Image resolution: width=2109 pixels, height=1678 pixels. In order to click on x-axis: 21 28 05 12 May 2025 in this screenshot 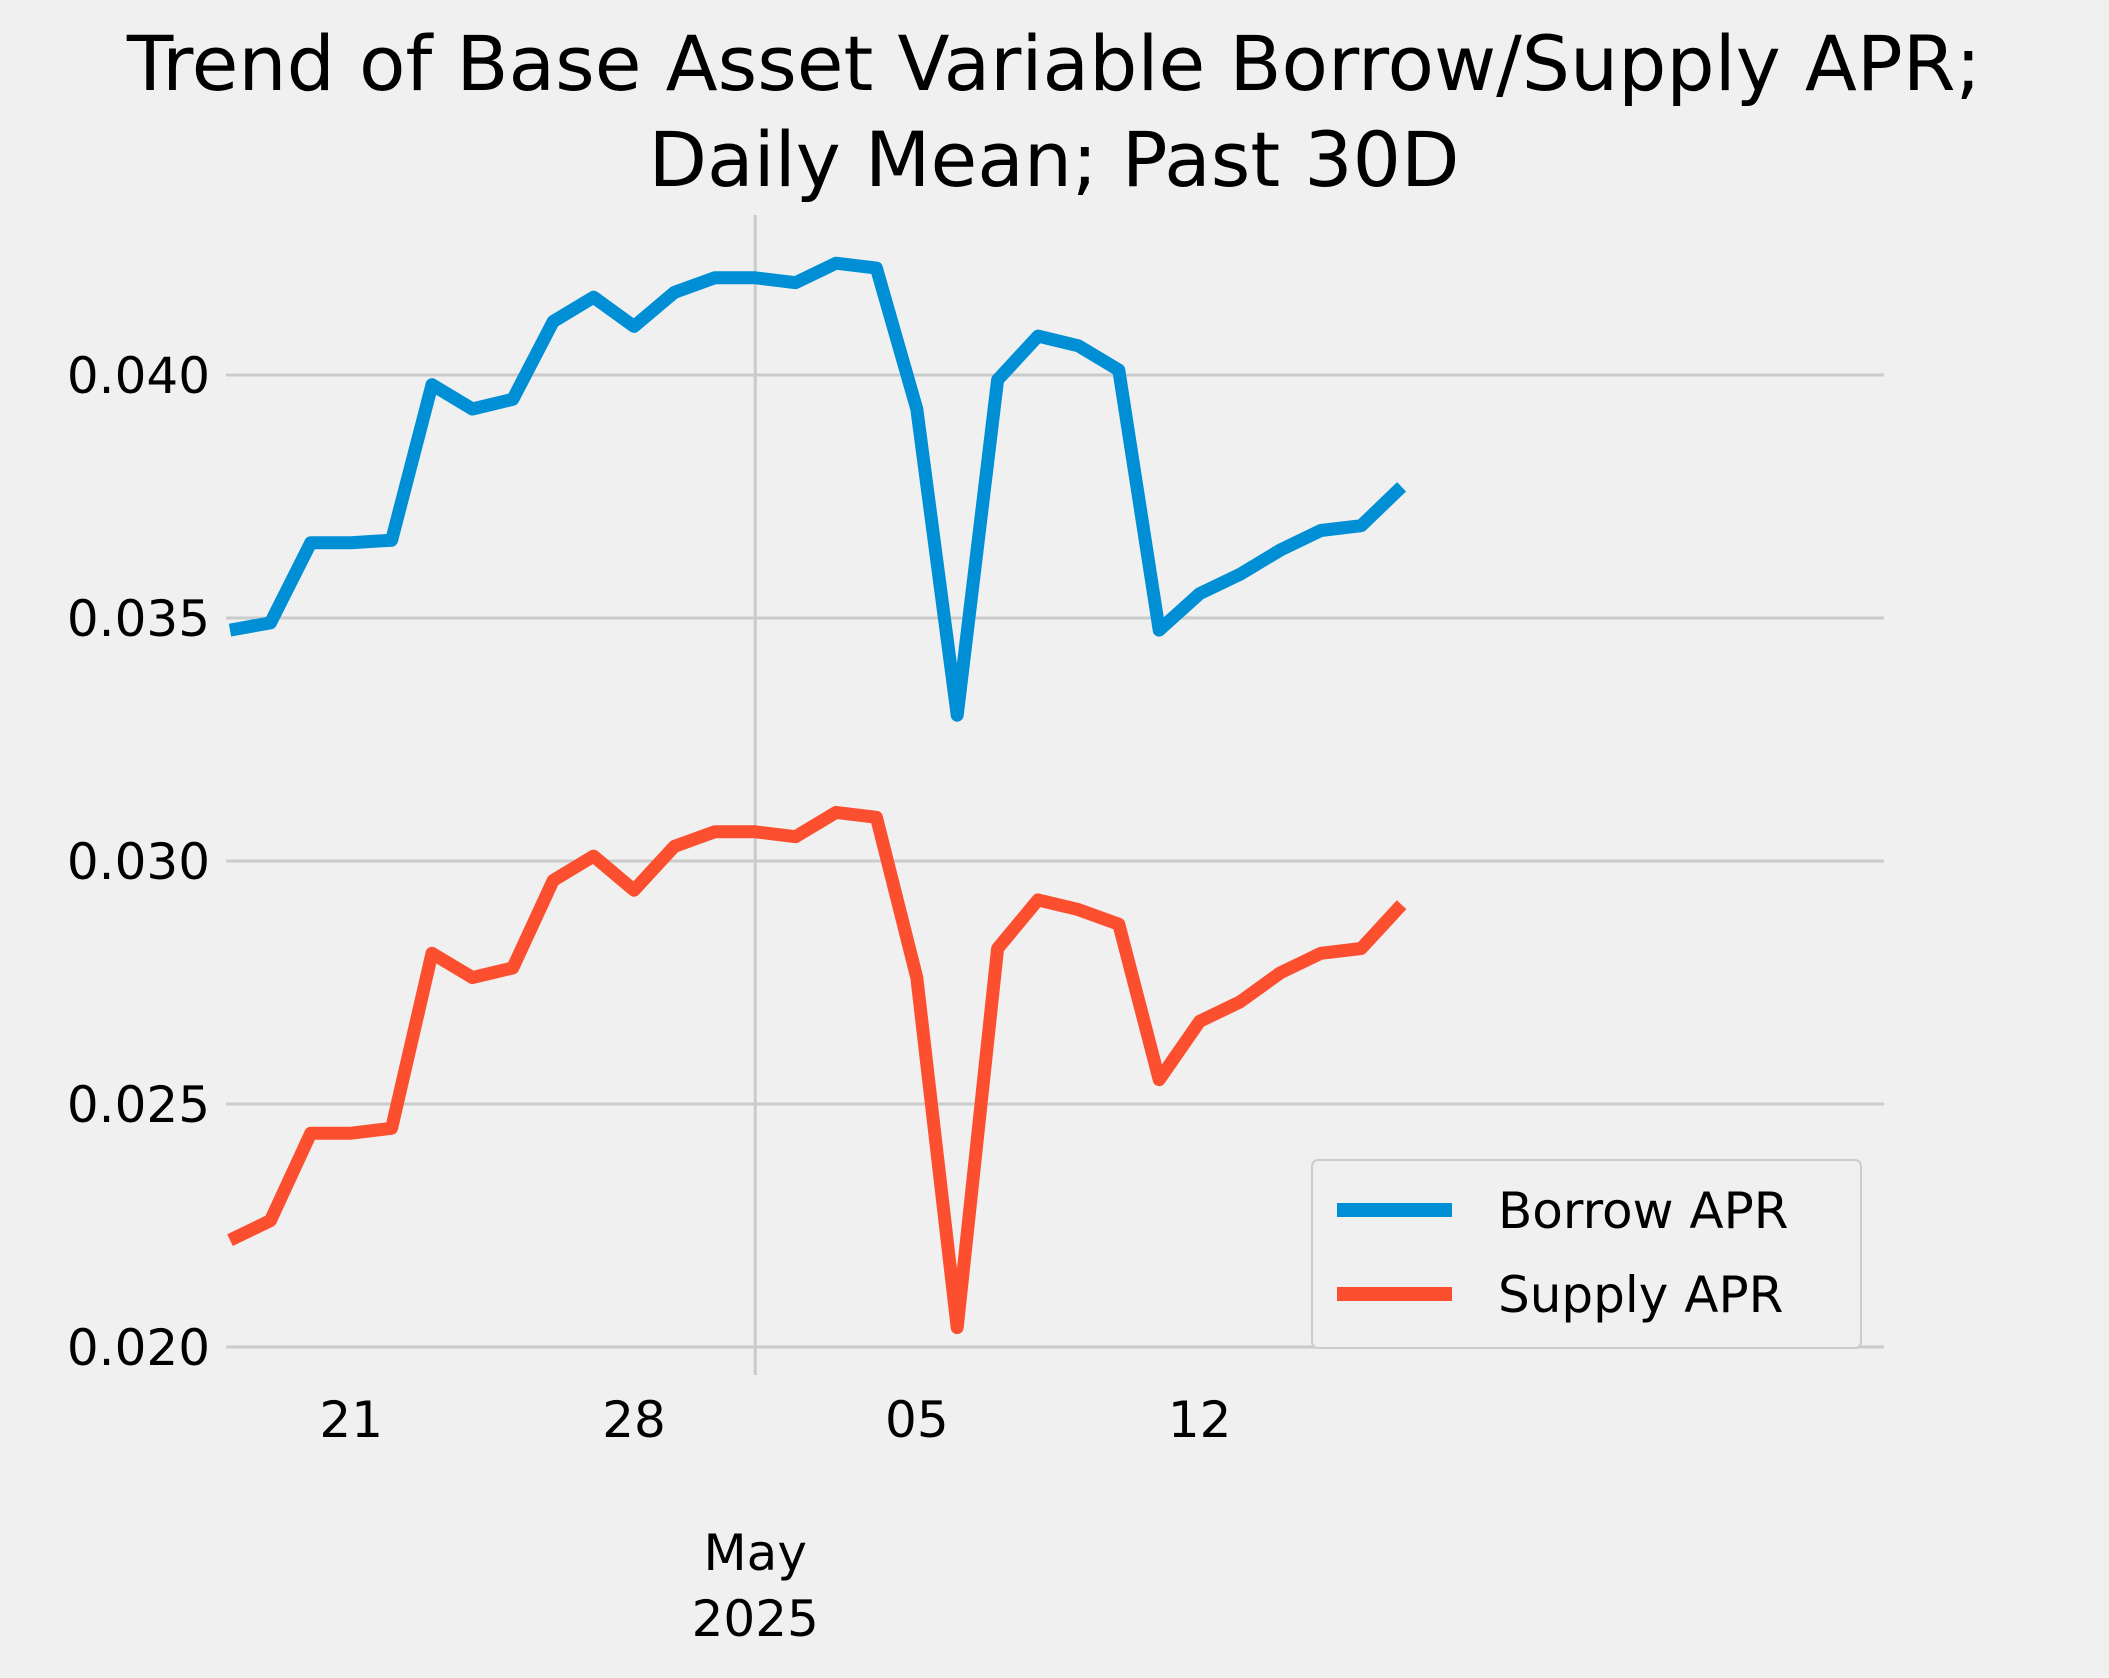, I will do `click(775, 1519)`.